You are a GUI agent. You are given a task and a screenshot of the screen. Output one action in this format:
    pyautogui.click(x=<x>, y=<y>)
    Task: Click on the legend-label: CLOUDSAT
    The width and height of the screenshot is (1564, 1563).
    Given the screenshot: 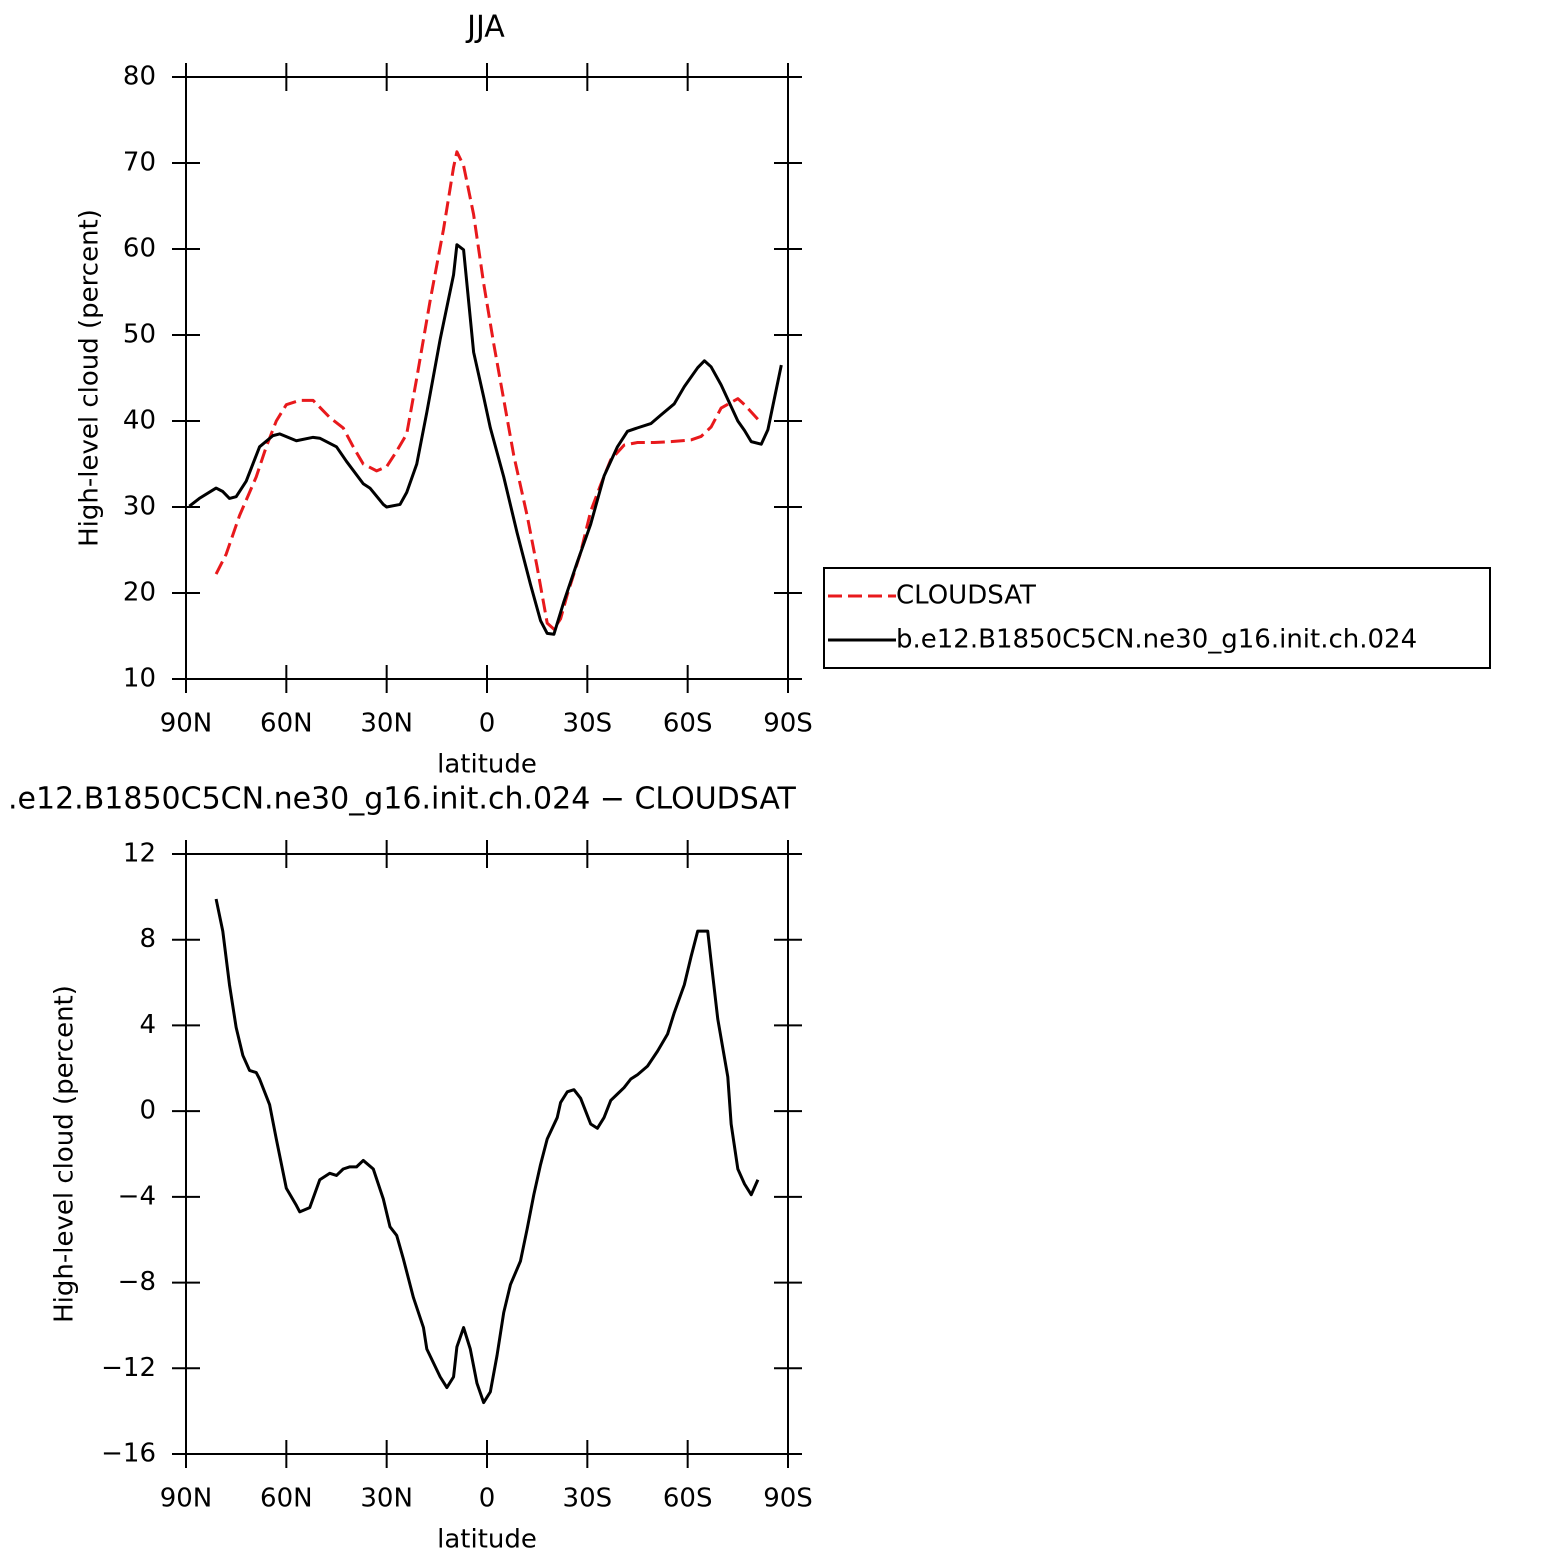 What is the action you would take?
    pyautogui.click(x=966, y=596)
    